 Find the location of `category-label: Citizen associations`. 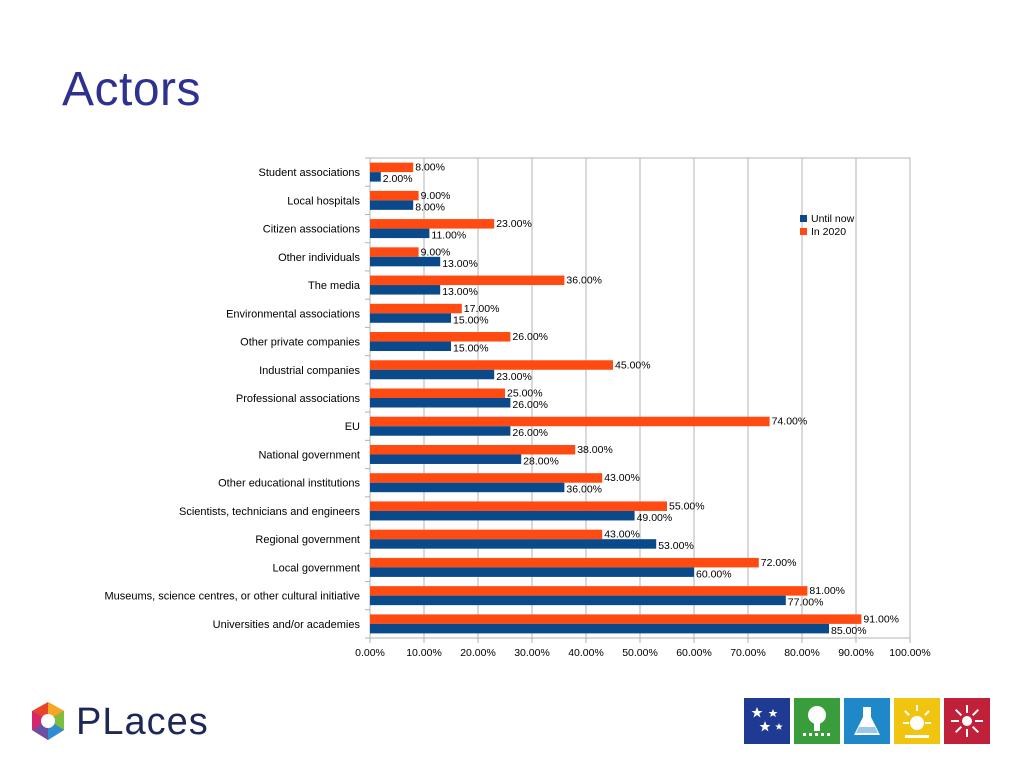

category-label: Citizen associations is located at coordinates (312, 230).